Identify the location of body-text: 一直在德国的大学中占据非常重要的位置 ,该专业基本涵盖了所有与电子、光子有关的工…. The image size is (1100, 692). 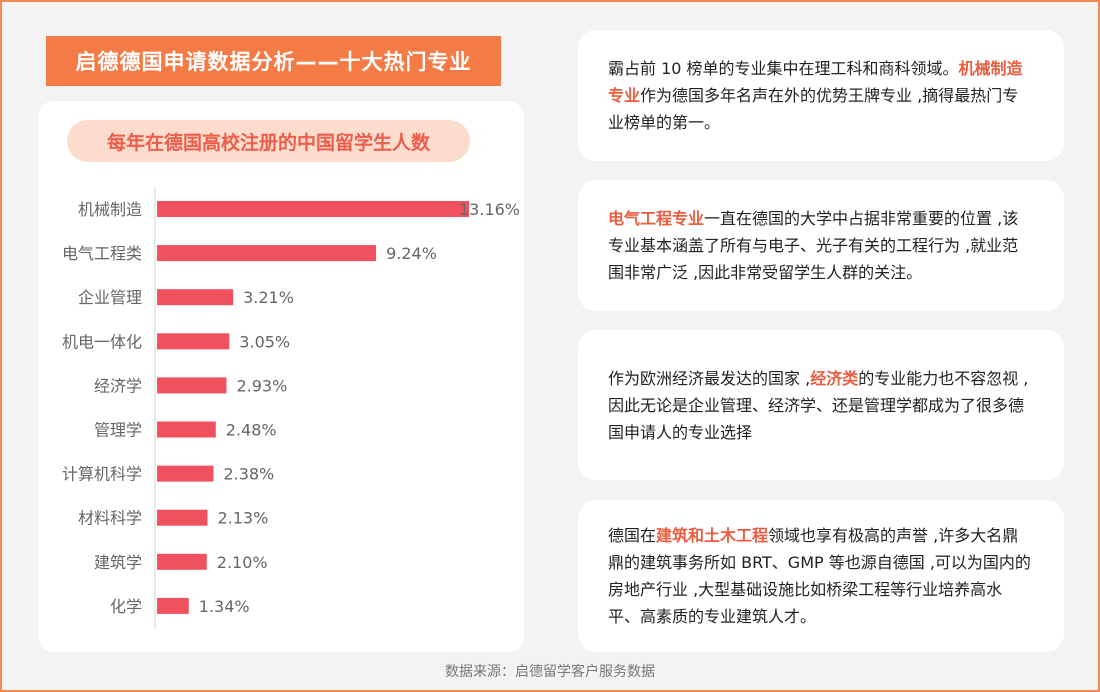
(813, 245).